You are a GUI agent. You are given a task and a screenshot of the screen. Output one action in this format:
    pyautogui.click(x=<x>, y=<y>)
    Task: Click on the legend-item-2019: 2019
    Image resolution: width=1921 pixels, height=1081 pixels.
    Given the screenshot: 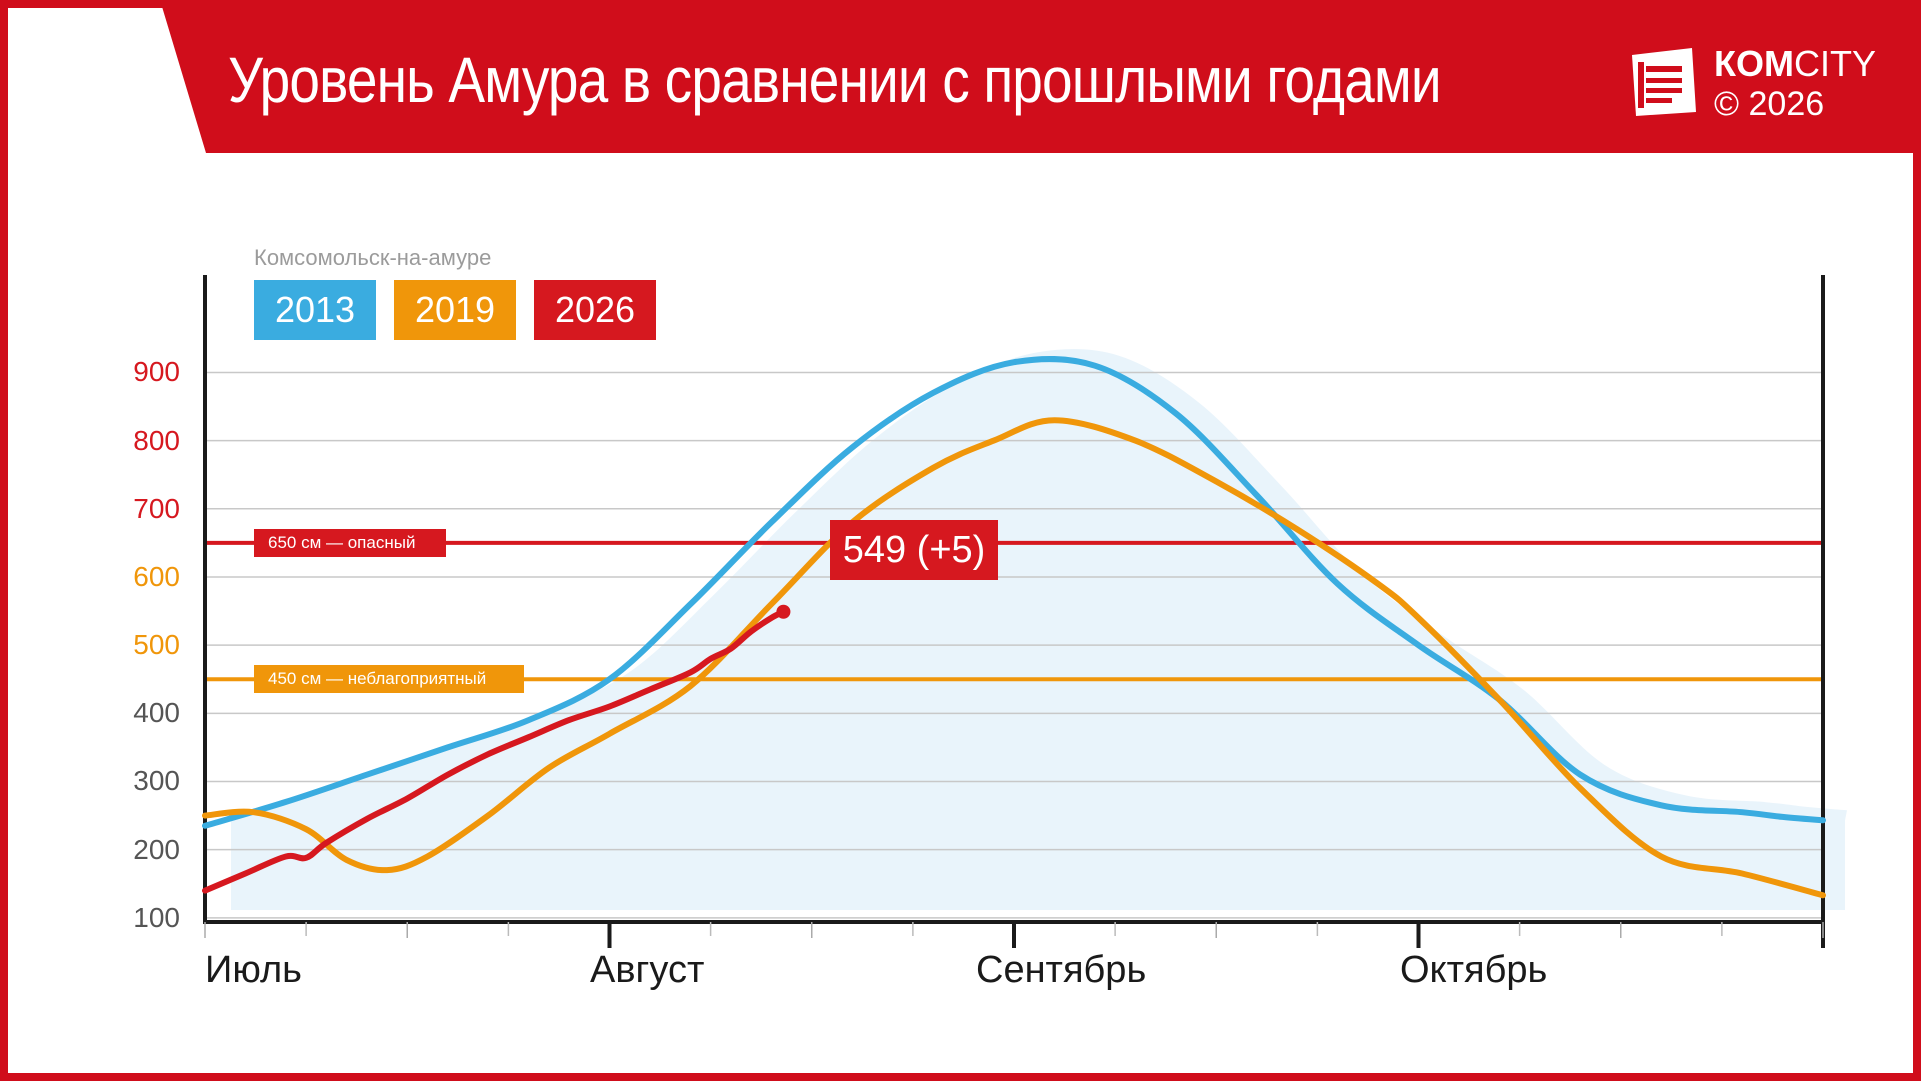 What is the action you would take?
    pyautogui.click(x=455, y=310)
    